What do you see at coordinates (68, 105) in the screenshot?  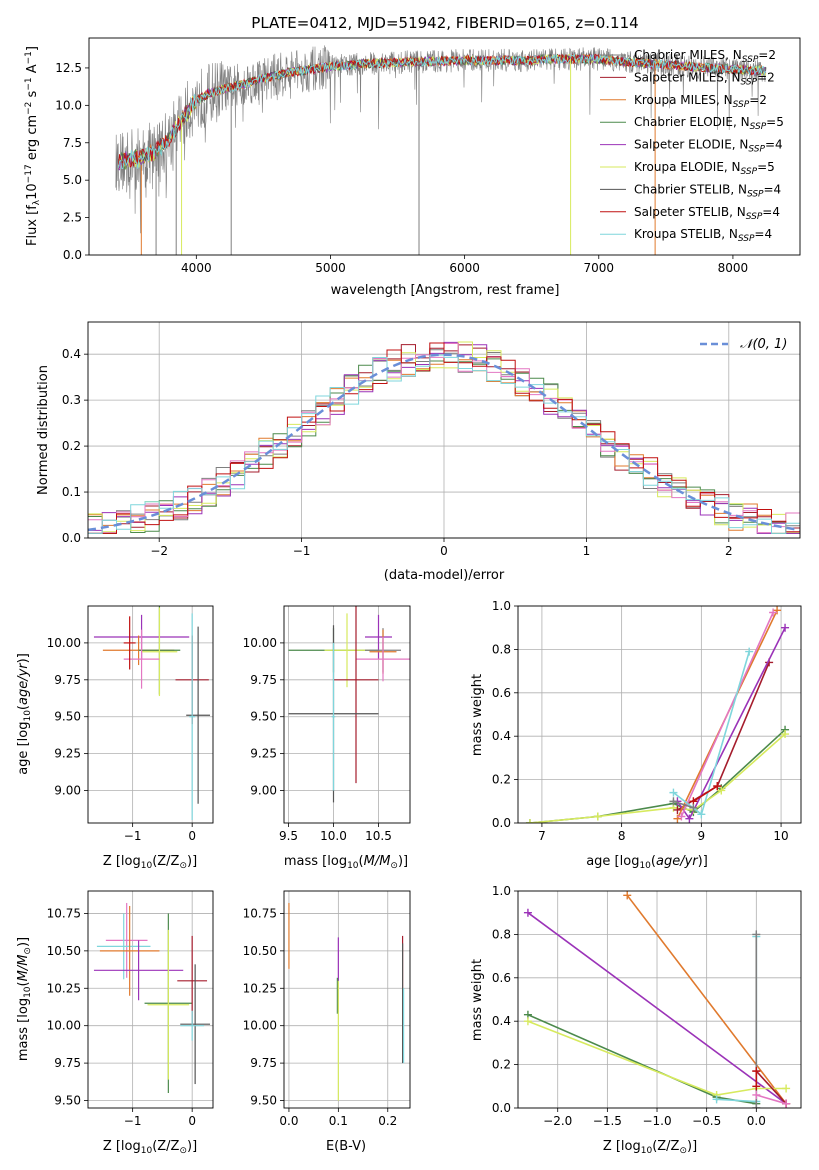 I see `y-tick-label: 10.0` at bounding box center [68, 105].